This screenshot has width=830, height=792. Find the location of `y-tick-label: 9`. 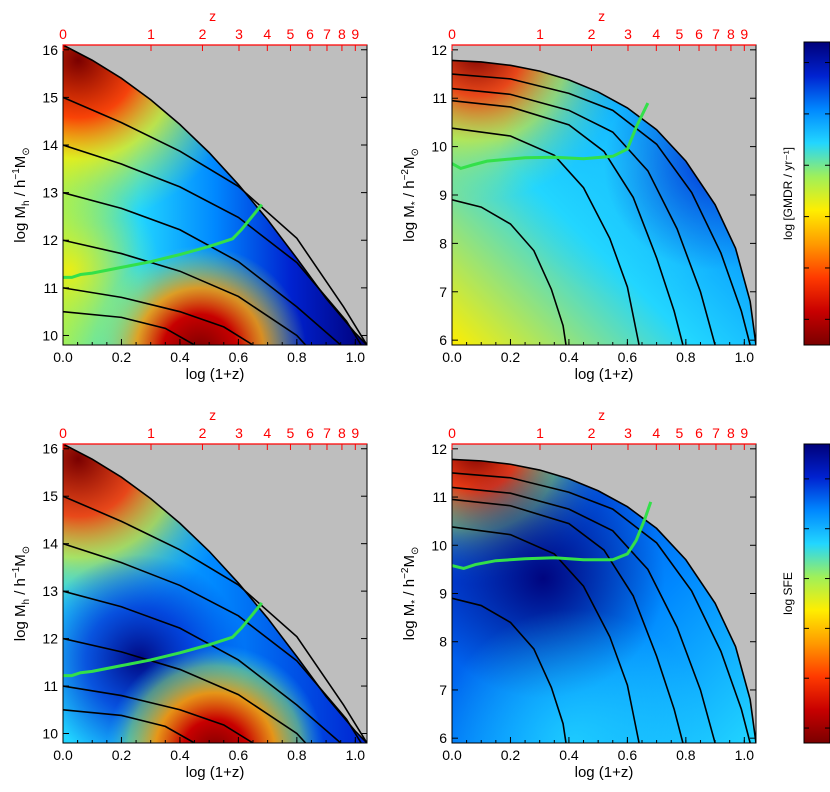

y-tick-label: 9 is located at coordinates (443, 594).